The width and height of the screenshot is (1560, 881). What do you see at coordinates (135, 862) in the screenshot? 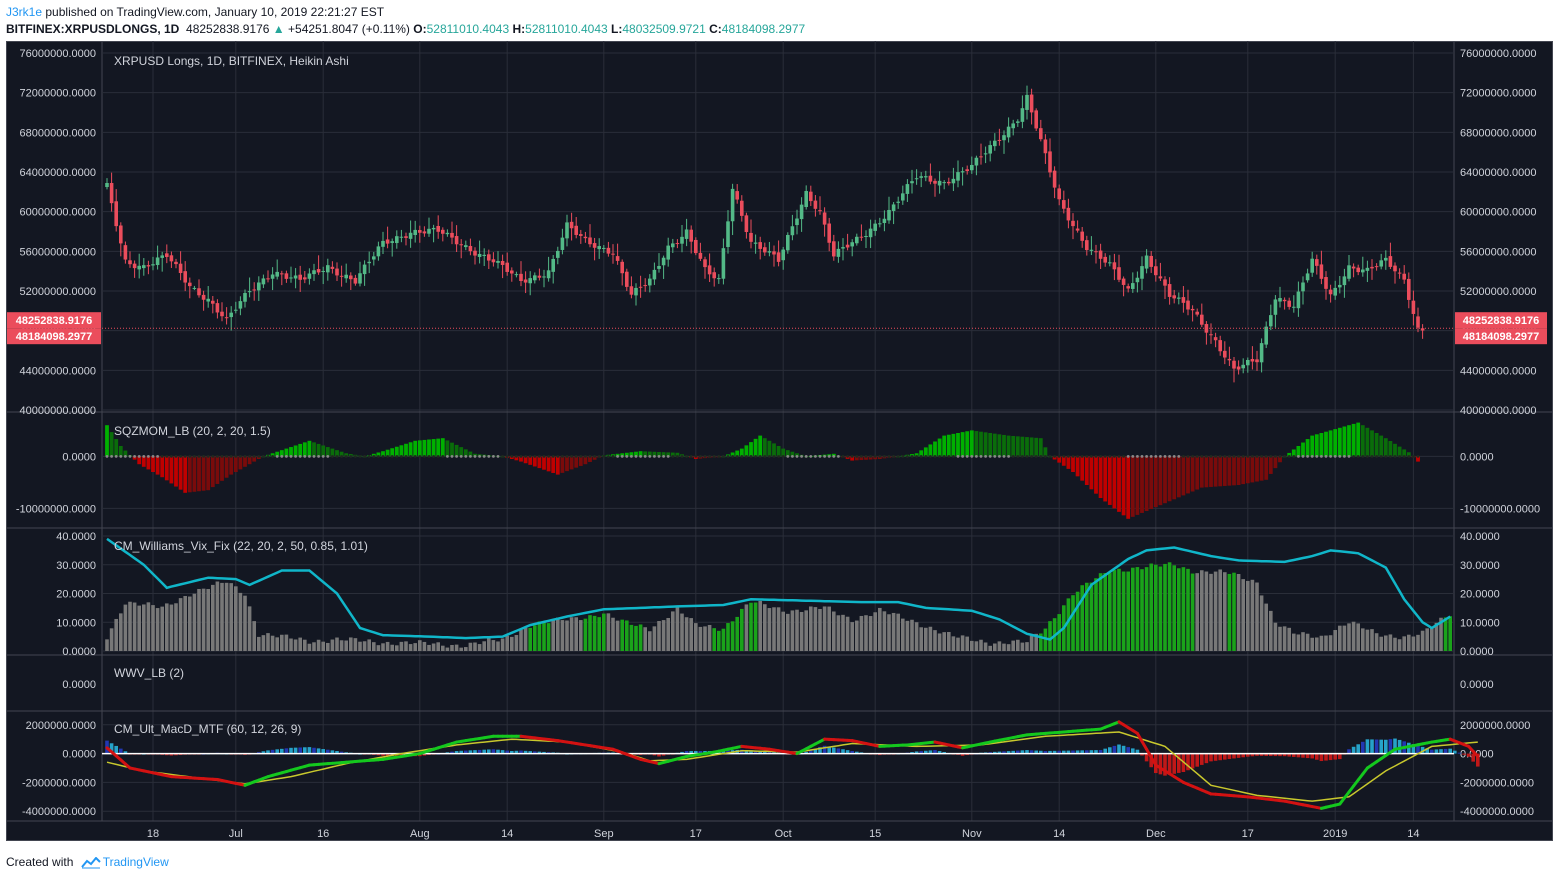
I see `tradingview-brand: TradingView` at bounding box center [135, 862].